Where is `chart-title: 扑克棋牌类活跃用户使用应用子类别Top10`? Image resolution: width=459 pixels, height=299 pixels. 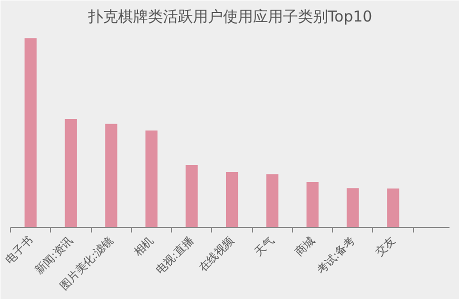
chart-title: 扑克棋牌类活跃用户使用应用子类别Top10 is located at coordinates (229, 17).